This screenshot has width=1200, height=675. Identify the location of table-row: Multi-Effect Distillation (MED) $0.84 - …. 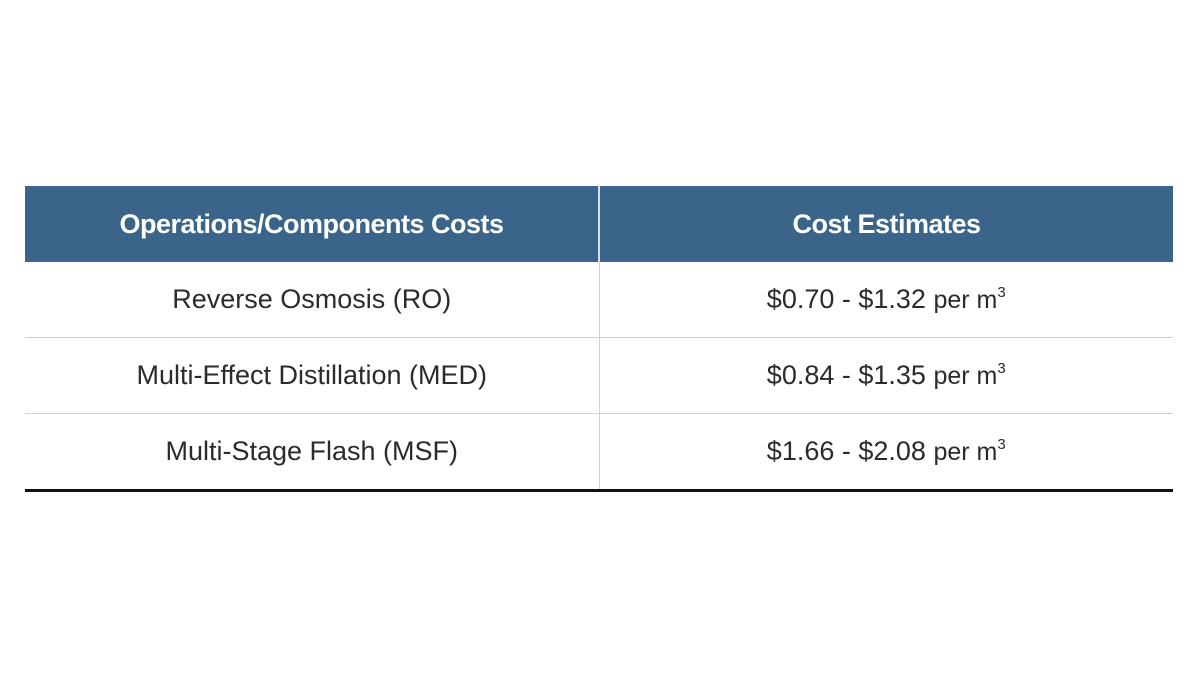
(599, 375).